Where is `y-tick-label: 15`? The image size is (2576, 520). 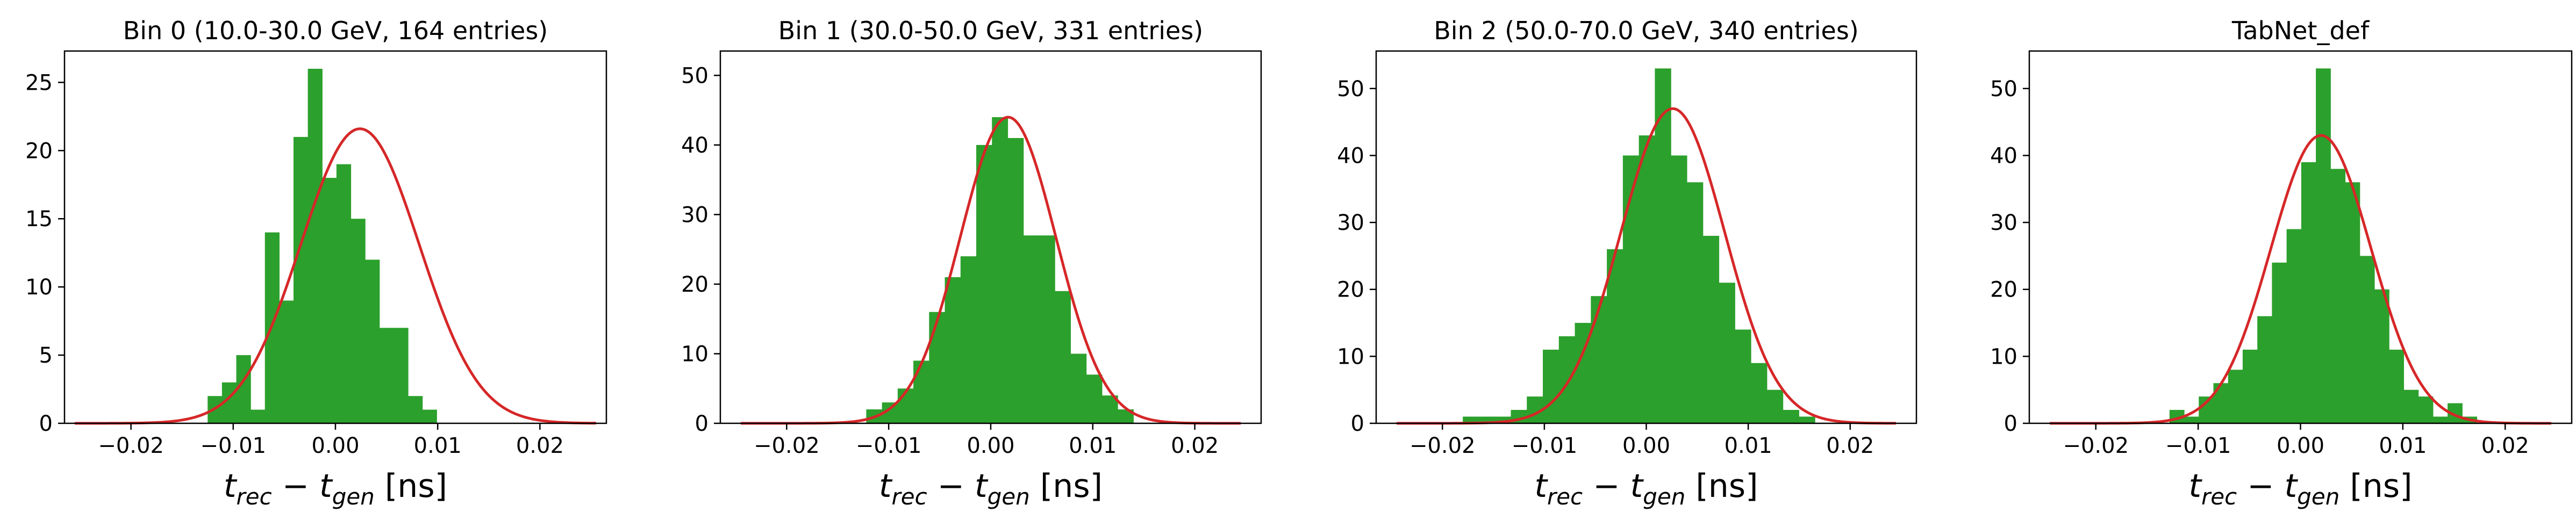 y-tick-label: 15 is located at coordinates (39, 219).